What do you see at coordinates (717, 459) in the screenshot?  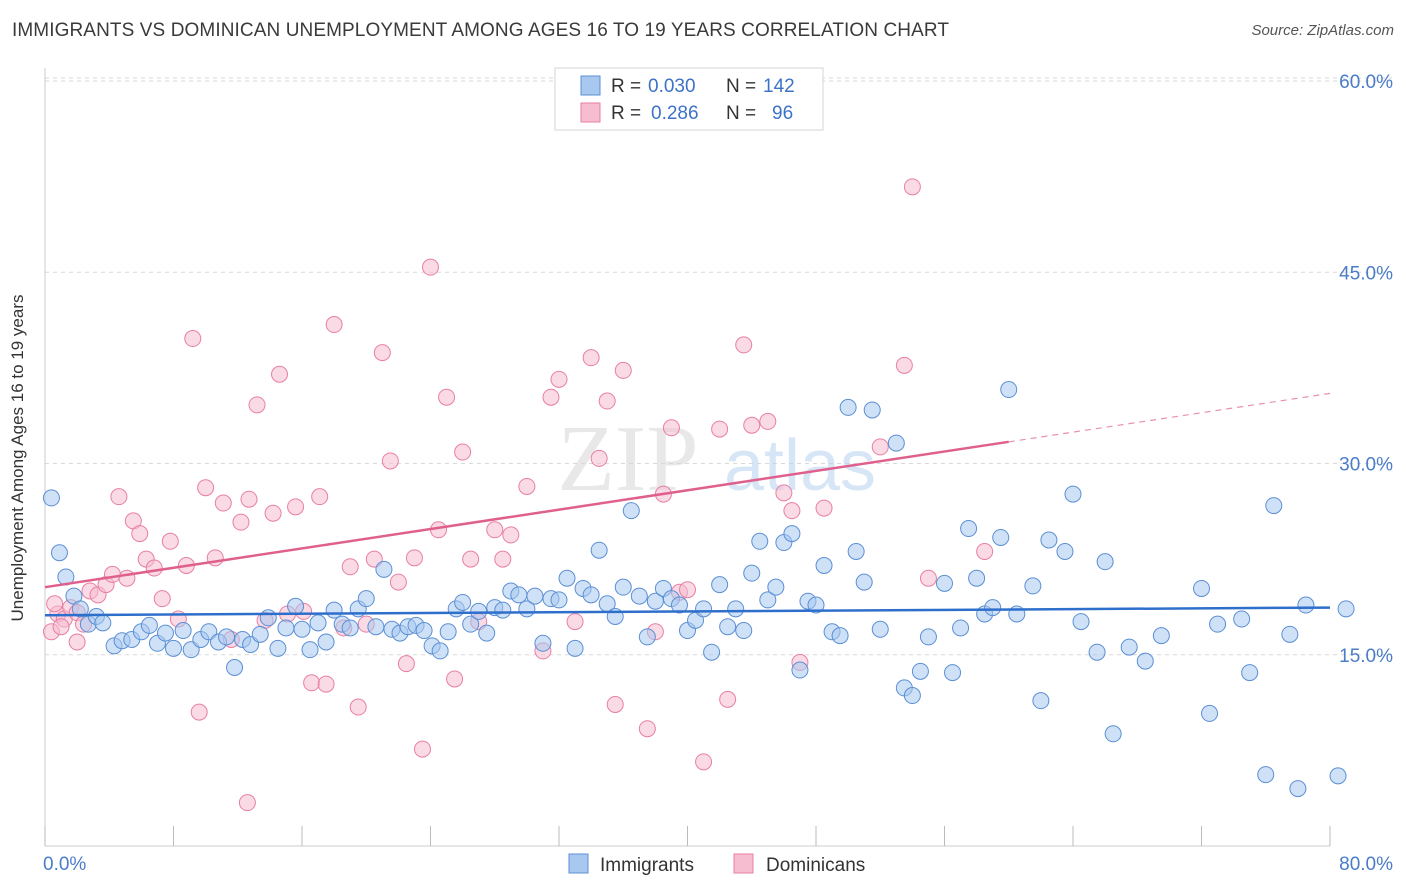 I see `watermark: ZIP atlas` at bounding box center [717, 459].